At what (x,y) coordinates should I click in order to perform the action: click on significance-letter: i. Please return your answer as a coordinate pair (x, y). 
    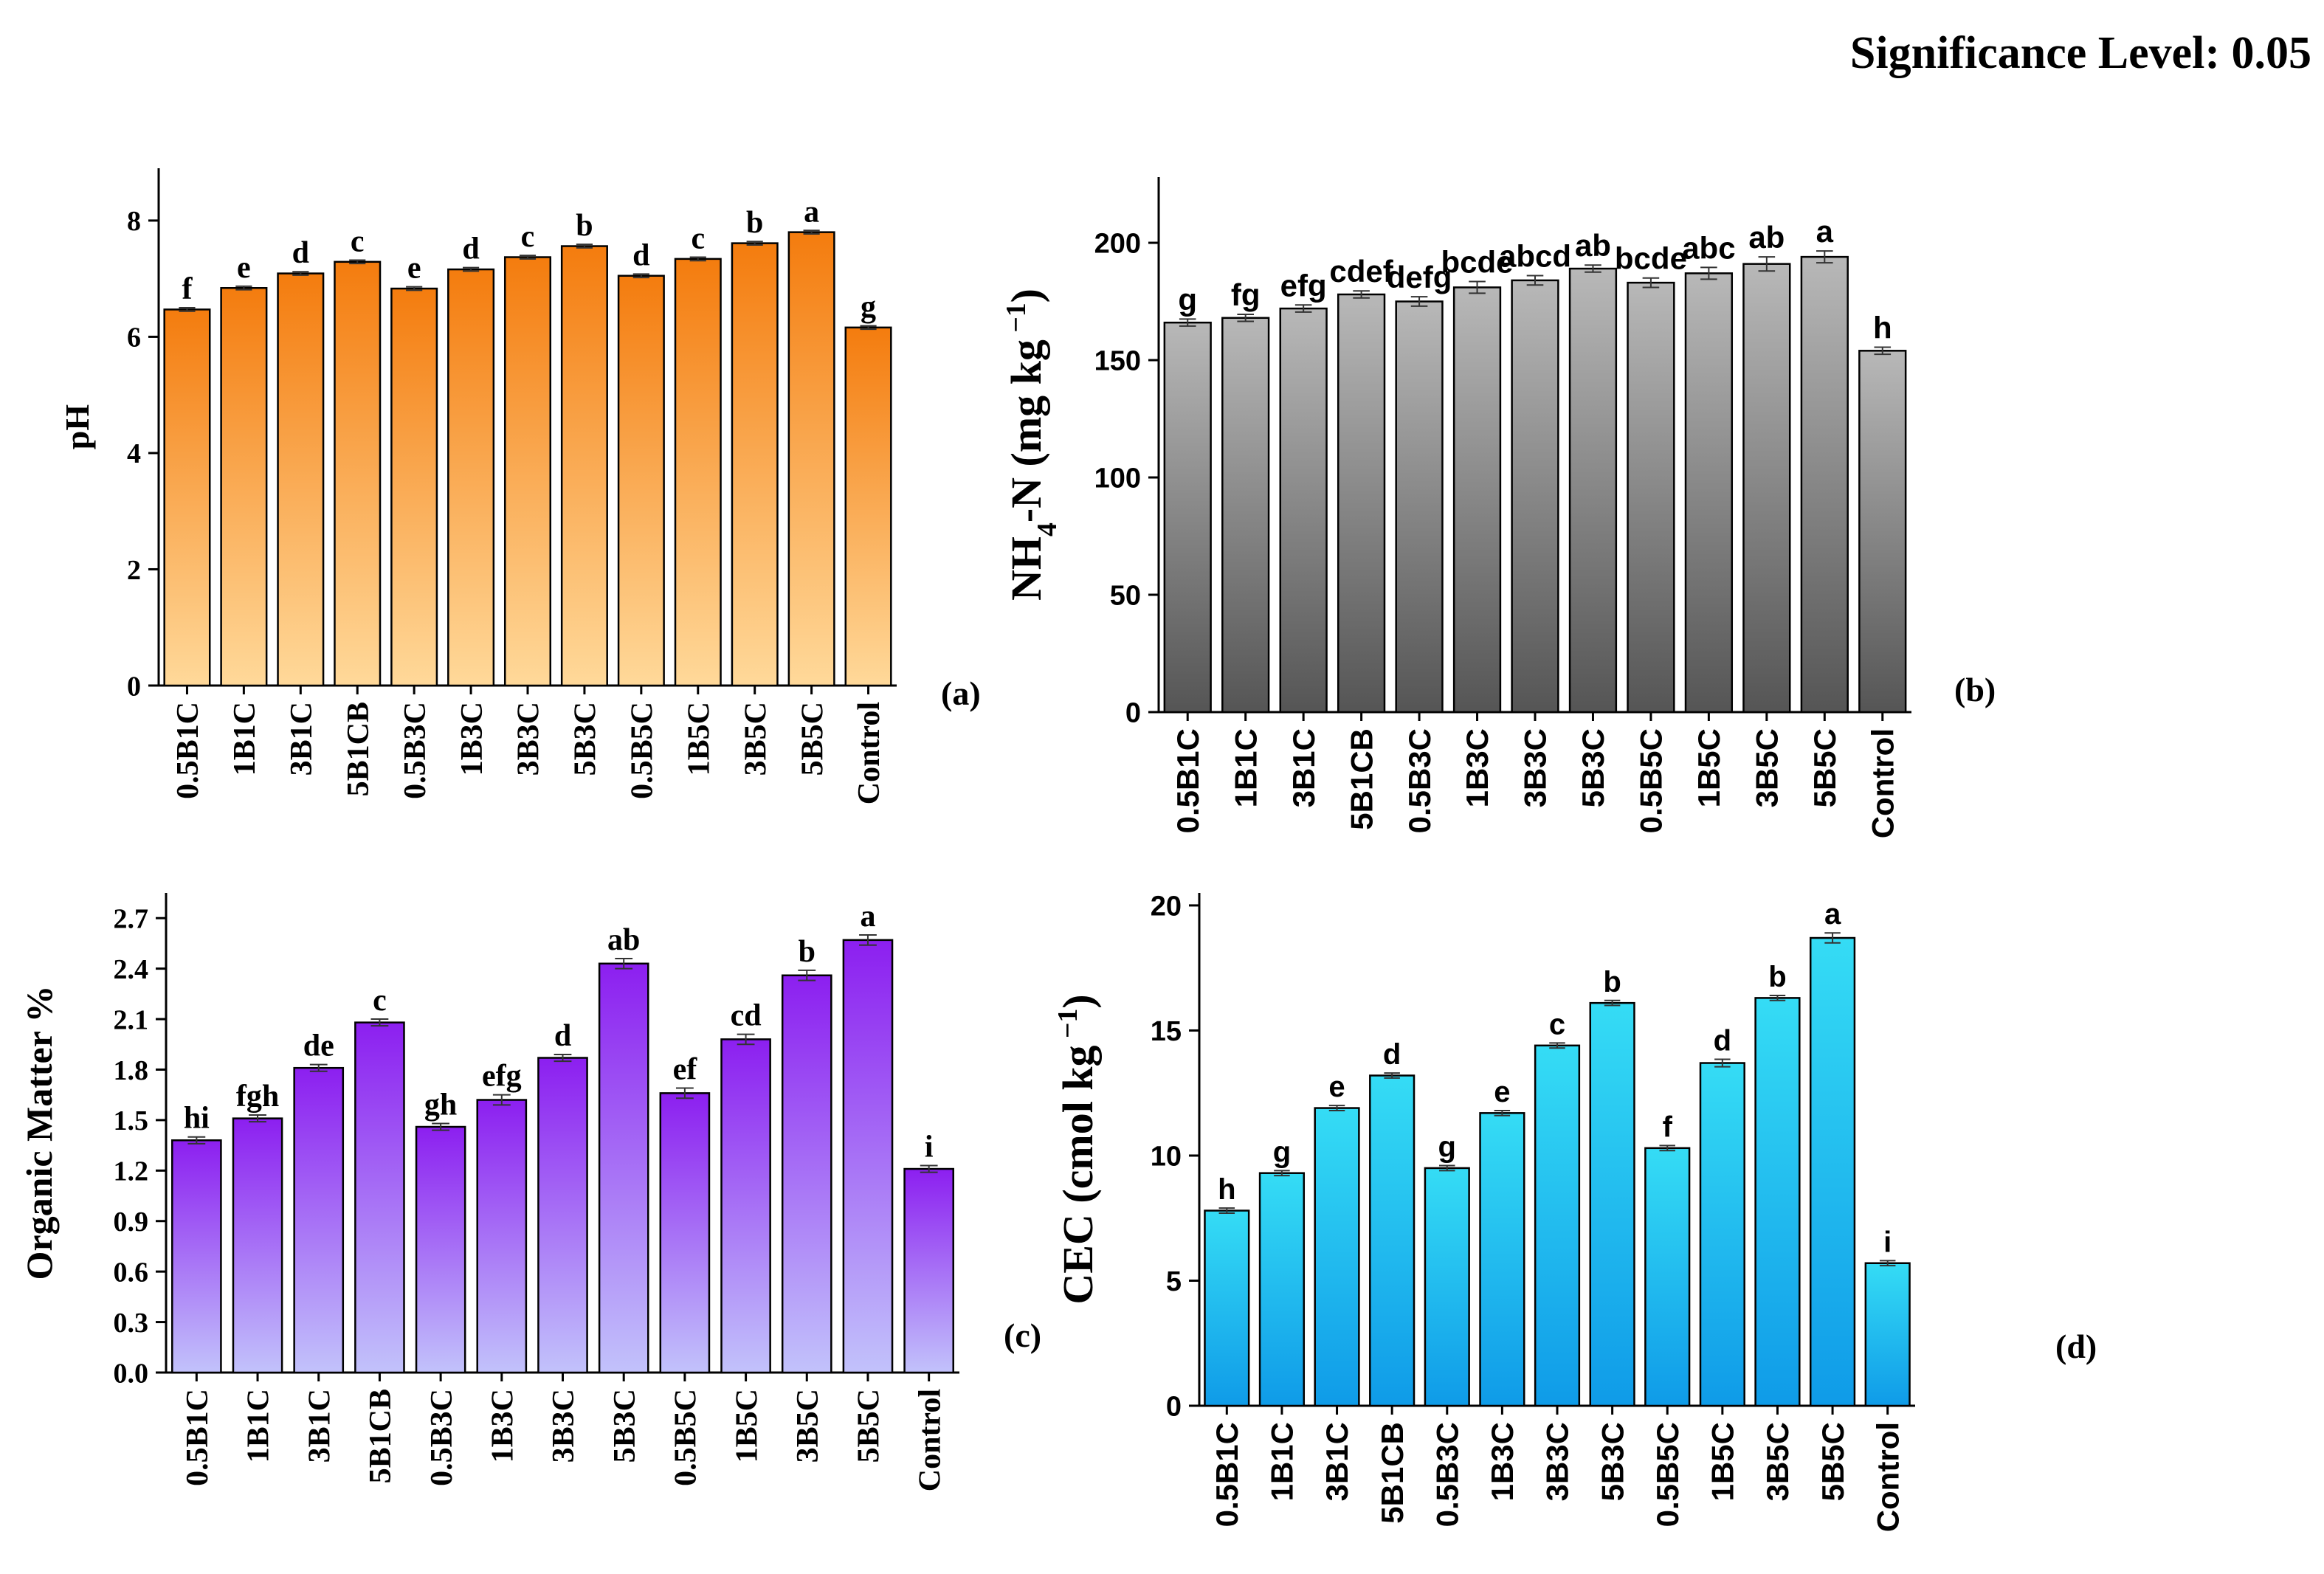
    Looking at the image, I should click on (929, 1147).